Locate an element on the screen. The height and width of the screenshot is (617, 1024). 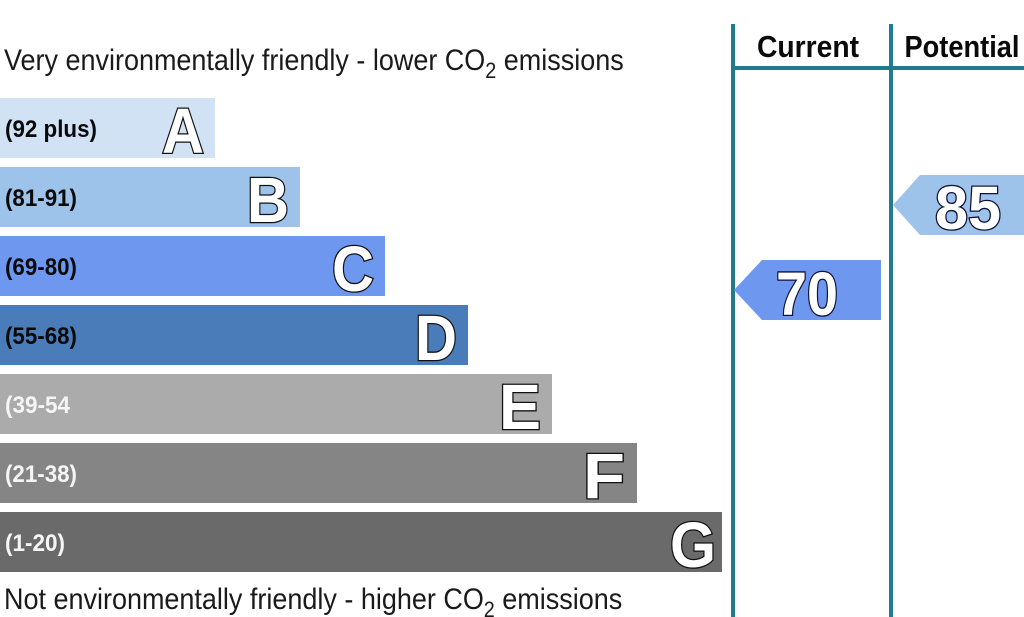
svg-text: (69-80) is located at coordinates (41, 267).